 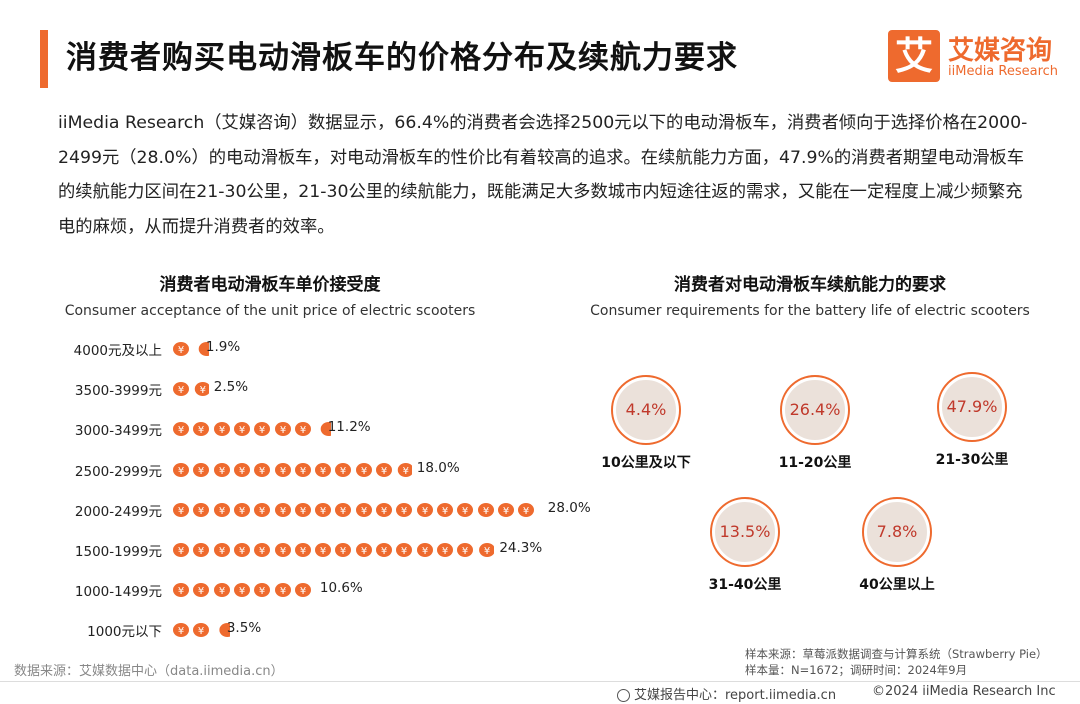 I want to click on ring-slice: 7.8%, so click(x=897, y=532).